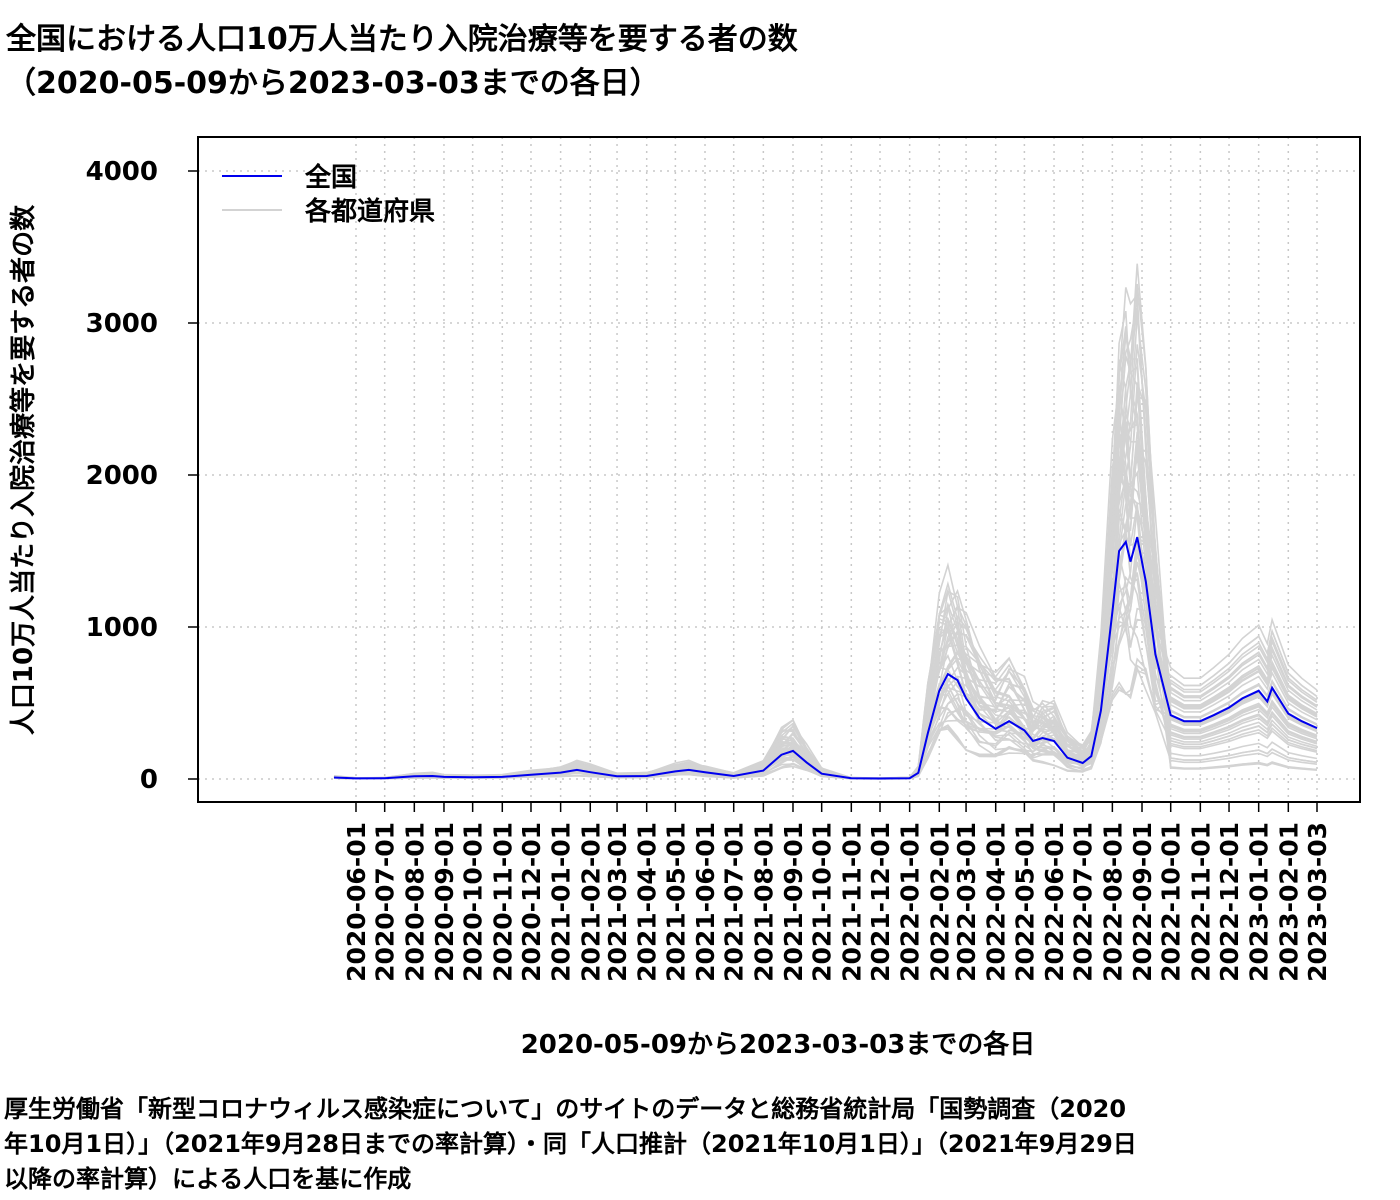 The width and height of the screenshot is (1400, 1200). I want to click on x-tick-label: 2021-03-01, so click(617, 902).